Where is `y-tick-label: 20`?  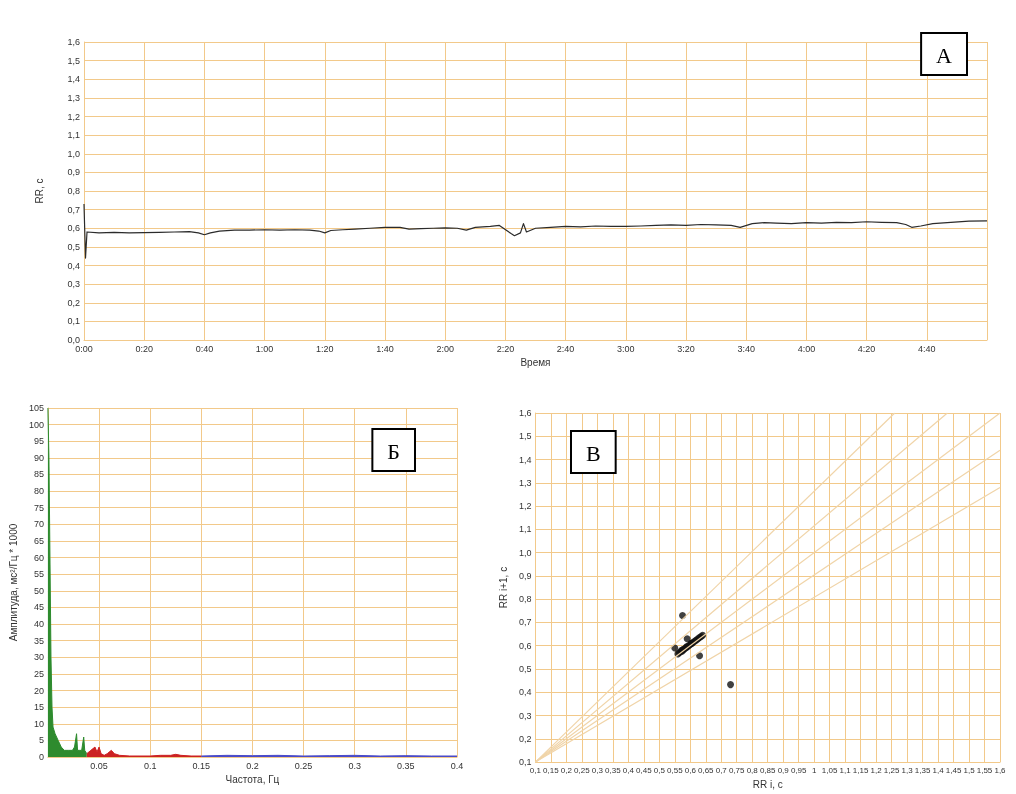 y-tick-label: 20 is located at coordinates (38, 690).